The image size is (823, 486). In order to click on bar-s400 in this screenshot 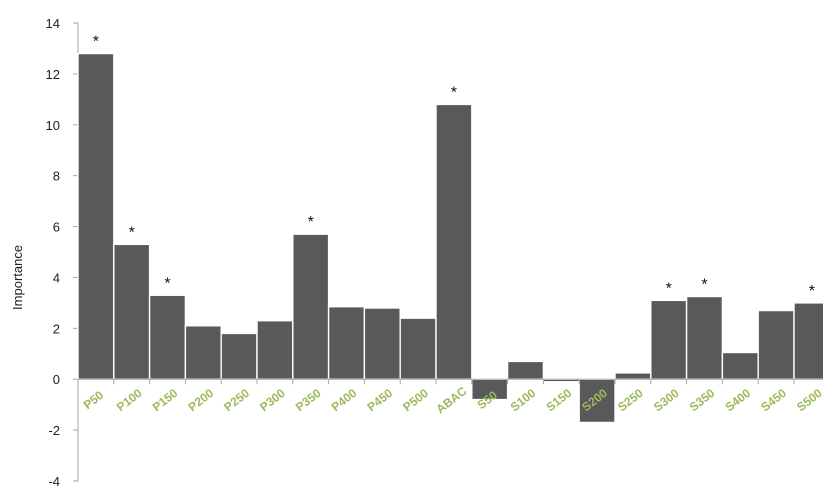, I will do `click(740, 365)`.